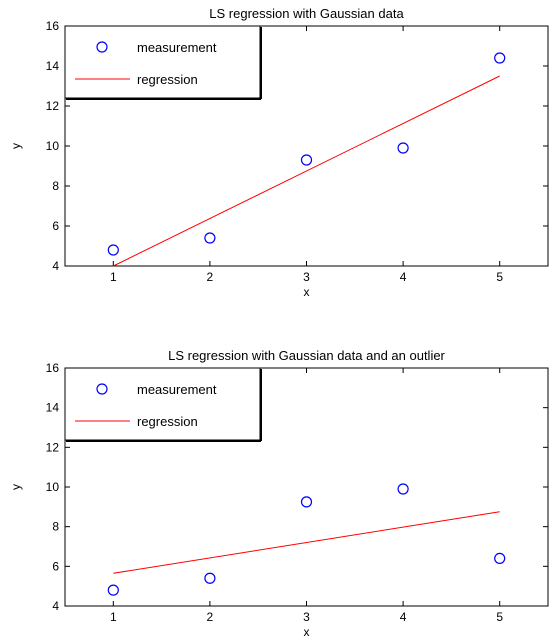 The height and width of the screenshot is (644, 556). I want to click on chart-title: LS regression with Gaussian data, so click(306, 13).